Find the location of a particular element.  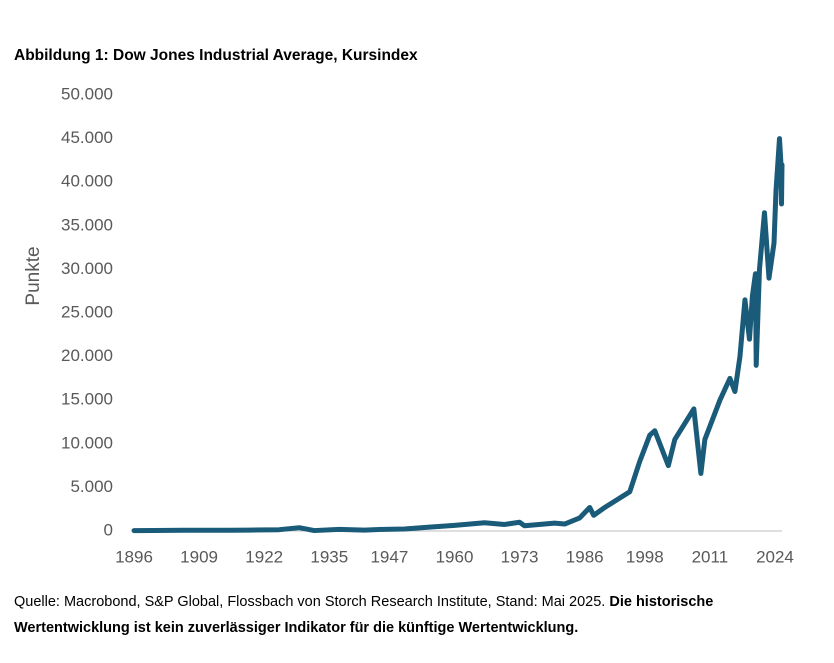

x-tick-label: 1973 is located at coordinates (520, 556).